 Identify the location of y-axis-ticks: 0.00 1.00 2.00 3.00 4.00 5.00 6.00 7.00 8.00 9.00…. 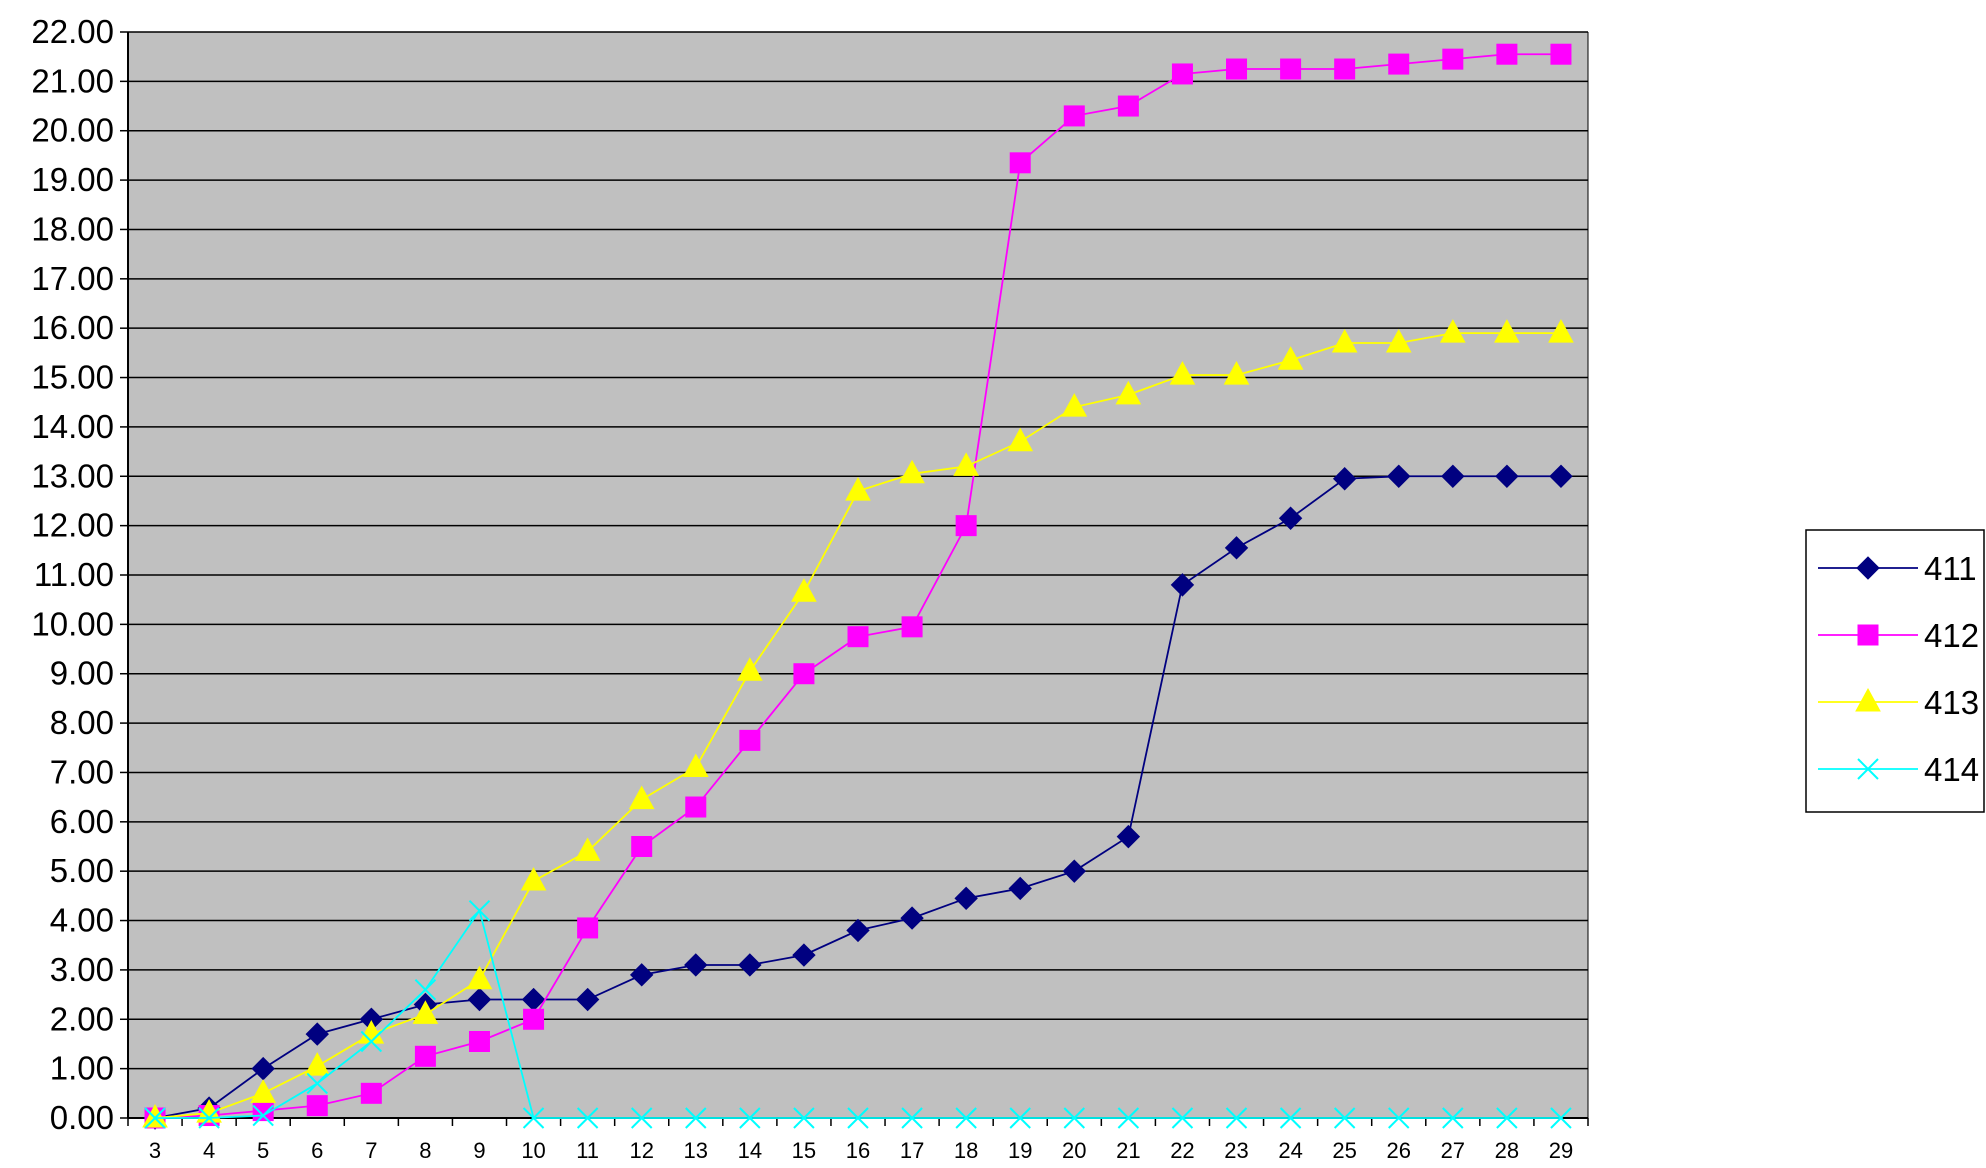
(79, 574).